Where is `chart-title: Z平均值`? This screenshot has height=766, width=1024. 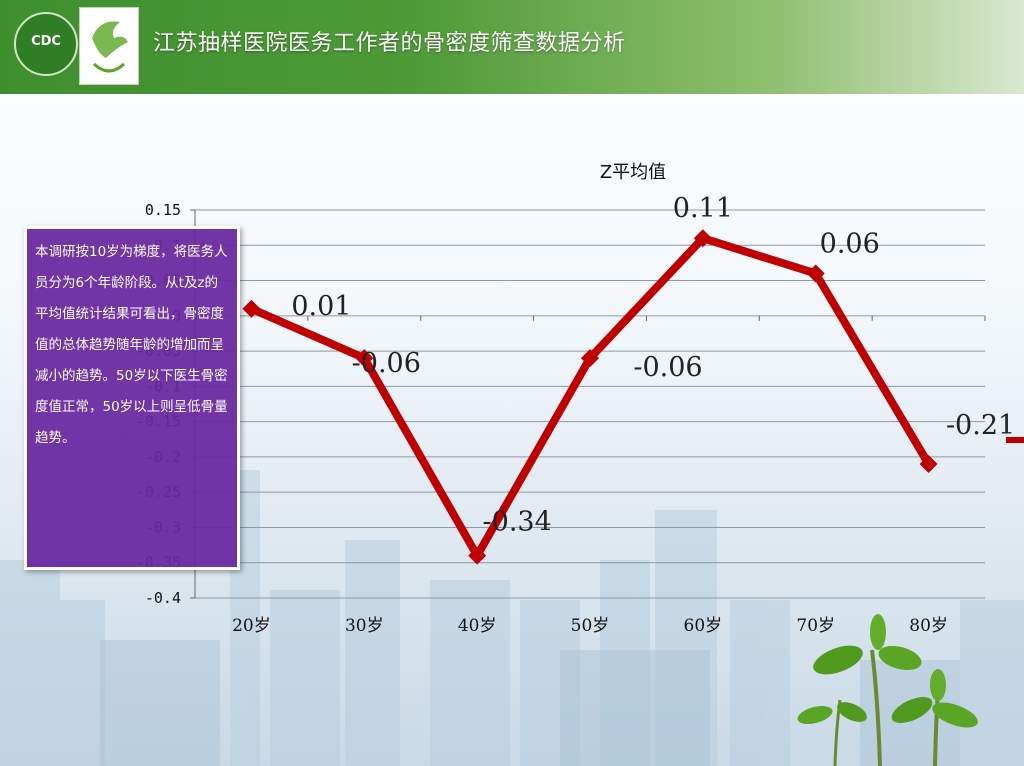
chart-title: Z平均值 is located at coordinates (633, 172).